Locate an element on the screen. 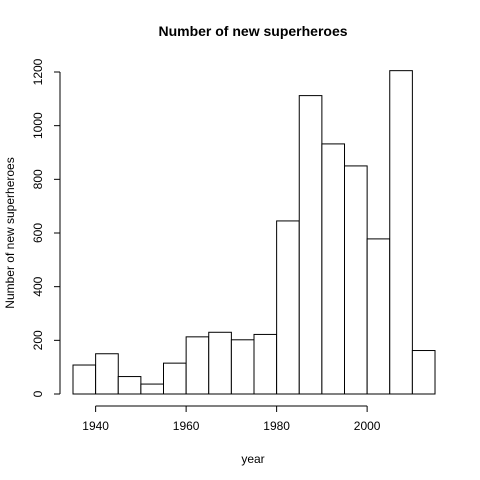 This screenshot has height=480, width=480. y-tick-label: 400 is located at coordinates (38, 286).